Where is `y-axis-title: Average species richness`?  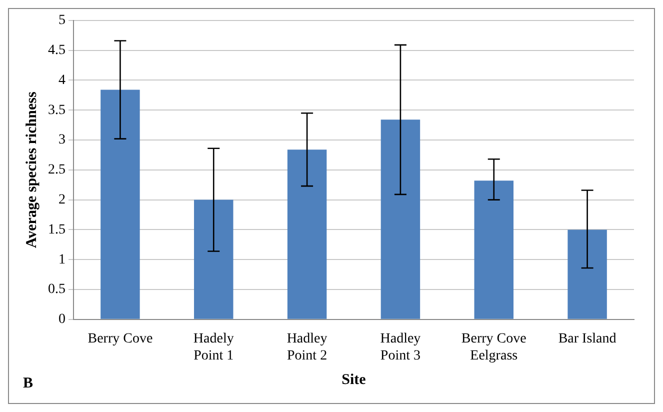
y-axis-title: Average species richness is located at coordinates (32, 170).